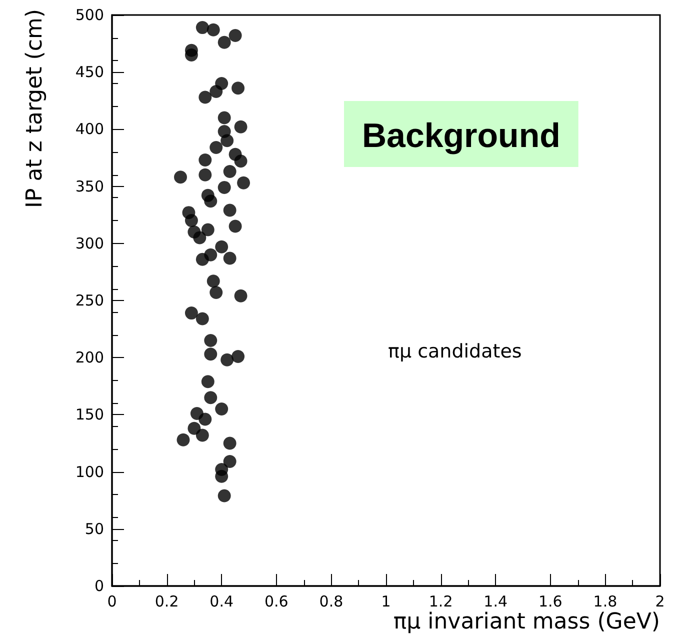 This screenshot has height=639, width=675. Describe the element at coordinates (496, 601) in the screenshot. I see `x-tick-label: 1.4` at that location.